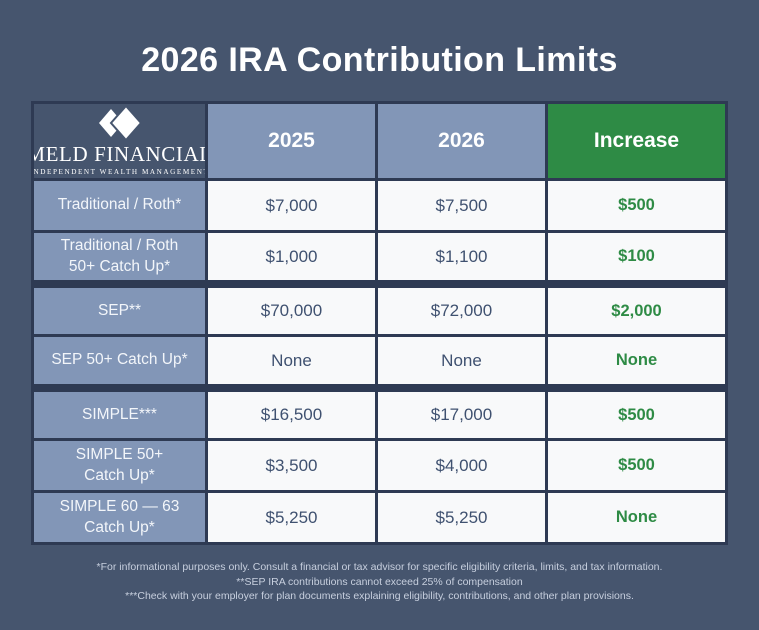 The height and width of the screenshot is (630, 759). What do you see at coordinates (461, 141) in the screenshot?
I see `column-header-2026: 2026` at bounding box center [461, 141].